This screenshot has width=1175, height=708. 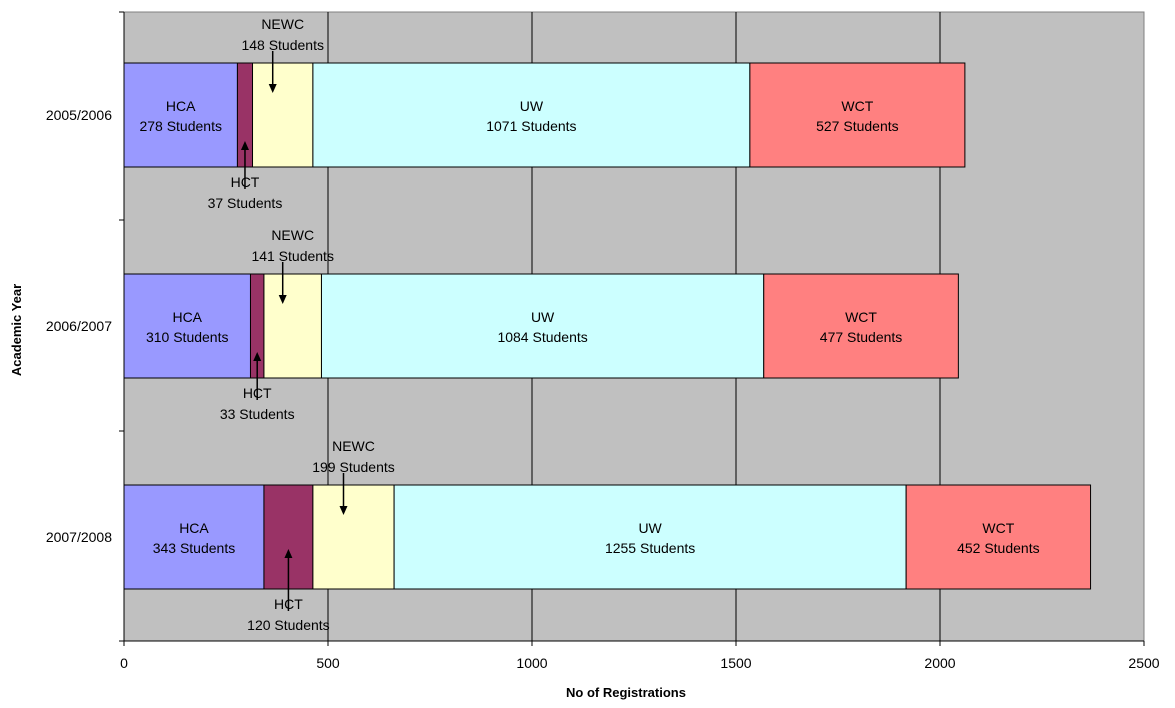 What do you see at coordinates (939, 663) in the screenshot?
I see `x-tick-label: 2000` at bounding box center [939, 663].